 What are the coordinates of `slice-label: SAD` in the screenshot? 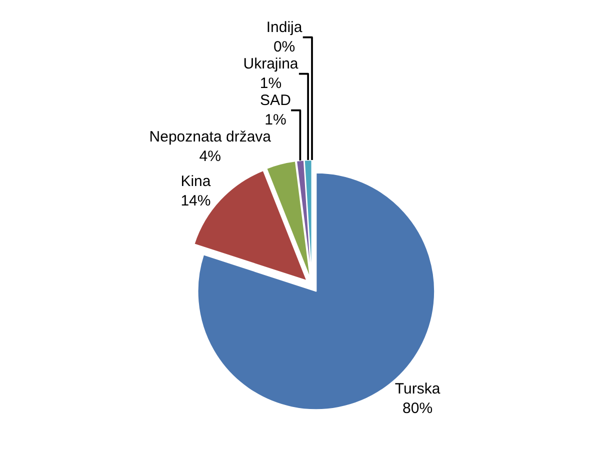 It's located at (276, 101).